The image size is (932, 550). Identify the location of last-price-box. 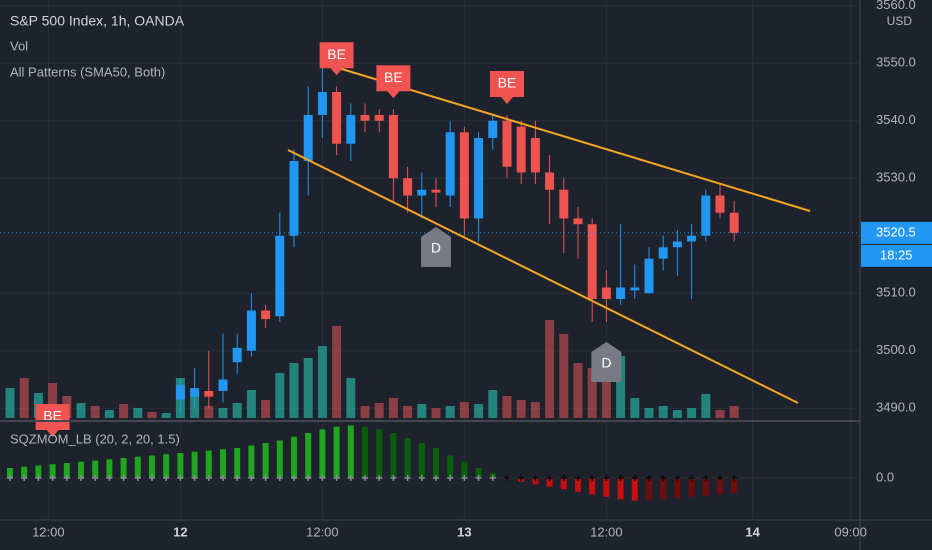
(896, 232).